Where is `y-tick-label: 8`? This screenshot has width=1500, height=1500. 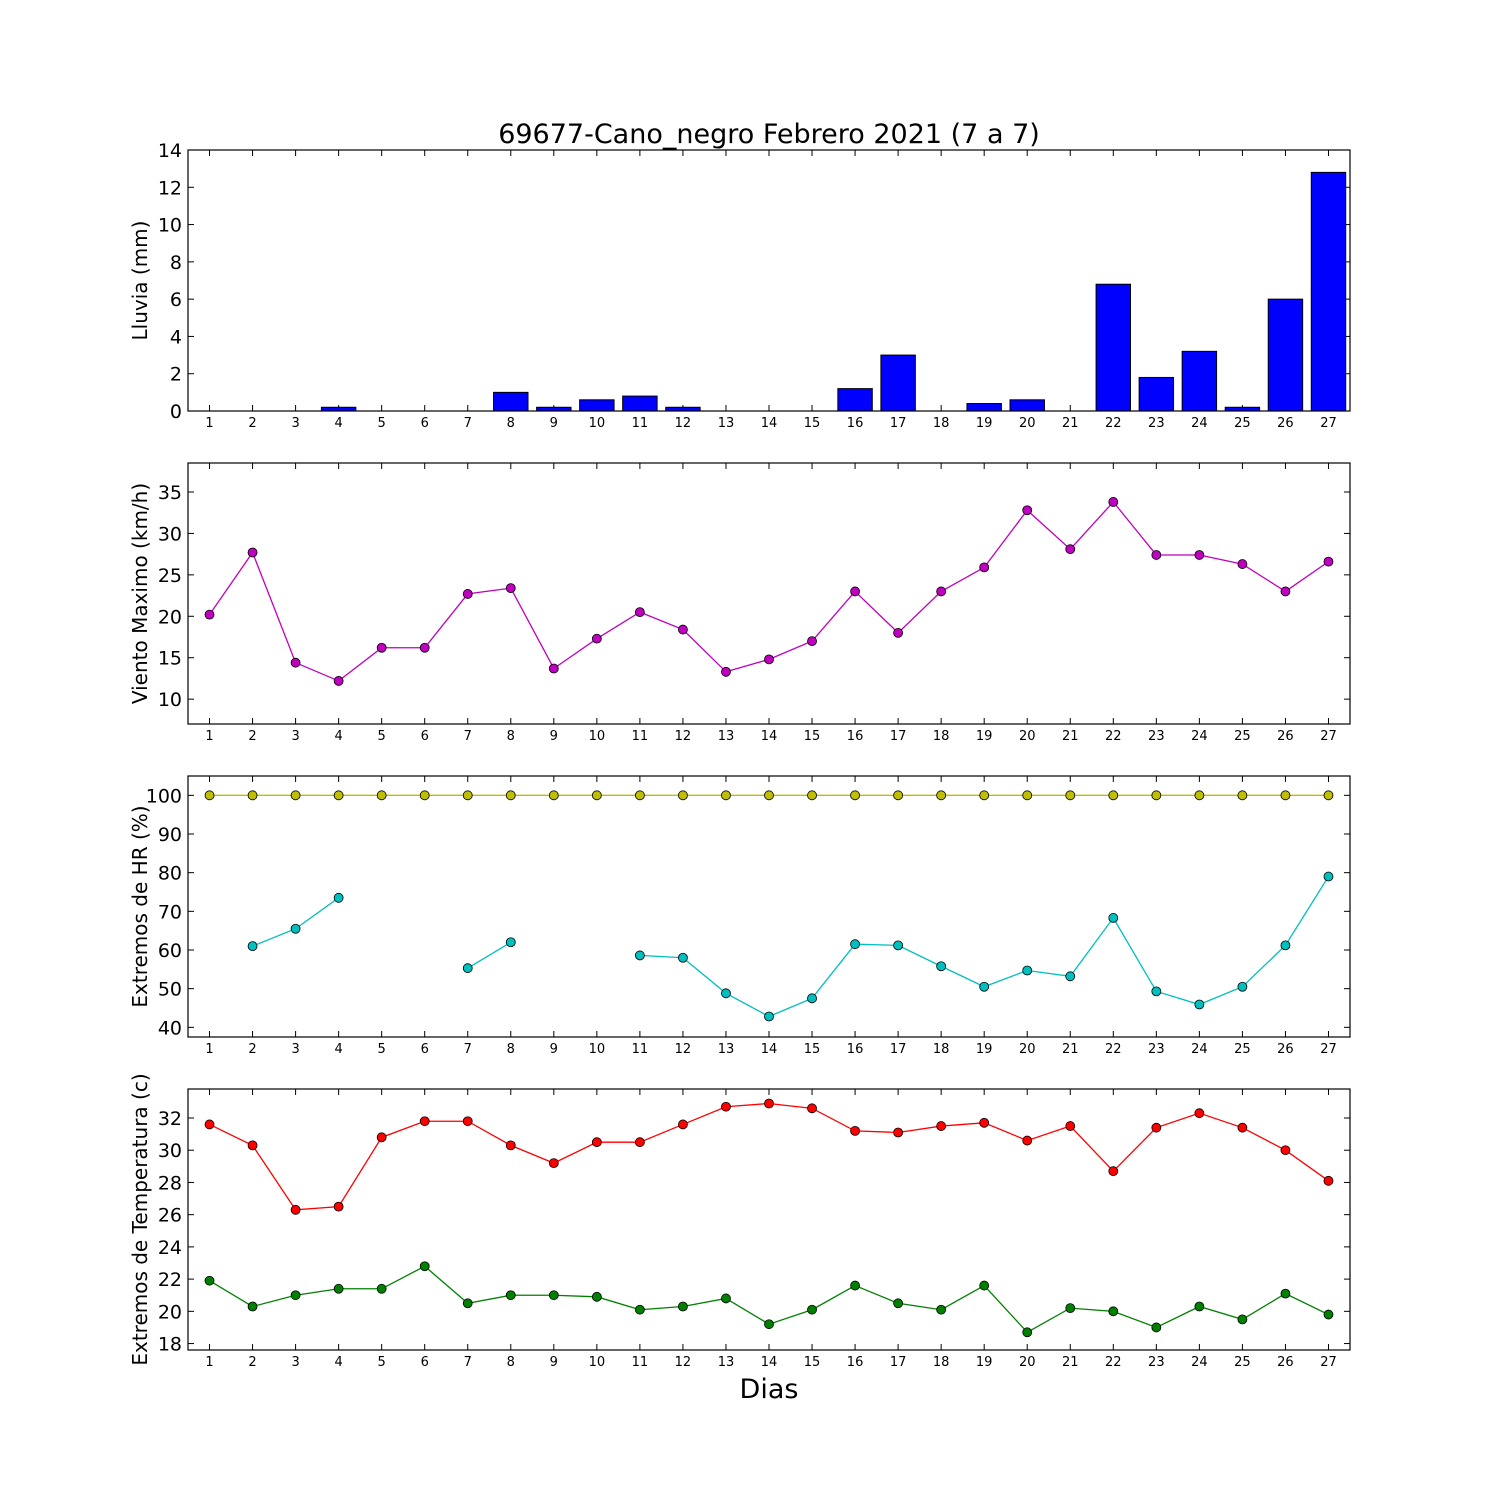 y-tick-label: 8 is located at coordinates (176, 263).